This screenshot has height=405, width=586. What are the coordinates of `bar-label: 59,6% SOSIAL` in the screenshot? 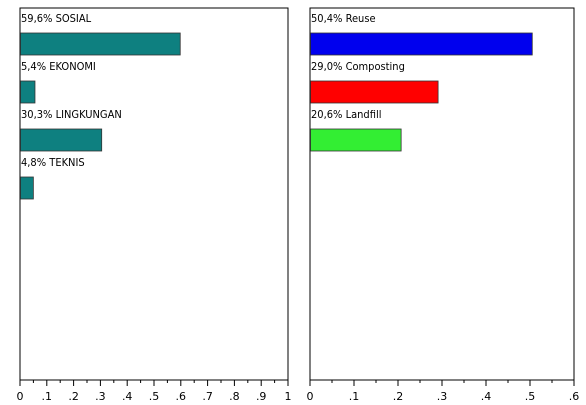 It's located at (56, 18).